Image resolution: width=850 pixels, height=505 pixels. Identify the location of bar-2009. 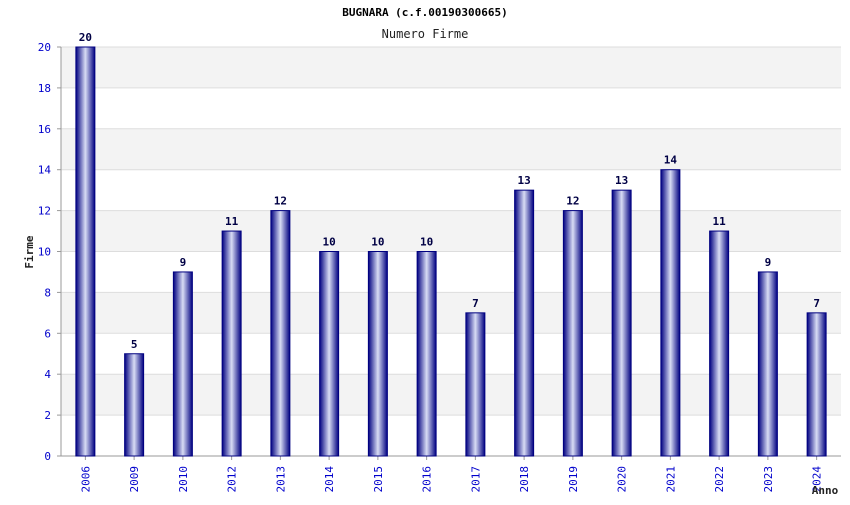
(134, 405).